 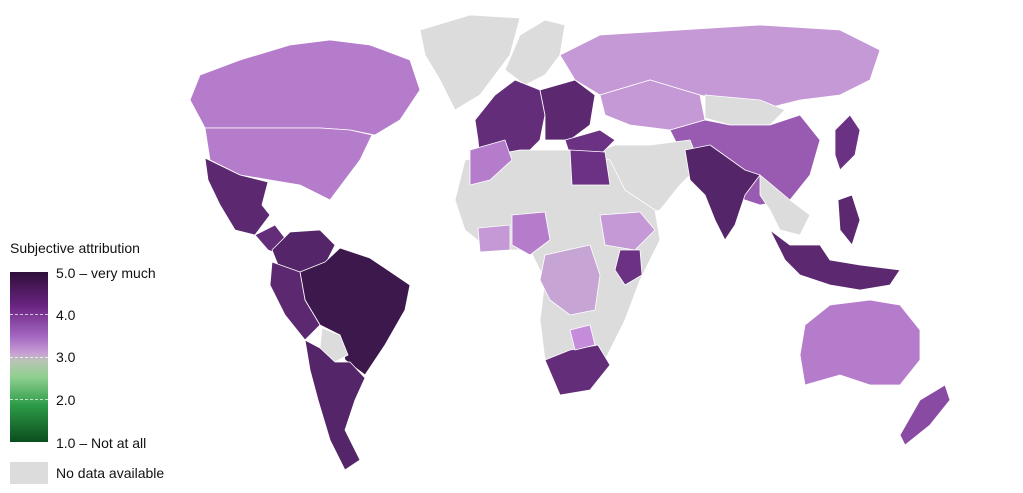 I want to click on region-kenya, so click(x=628, y=267).